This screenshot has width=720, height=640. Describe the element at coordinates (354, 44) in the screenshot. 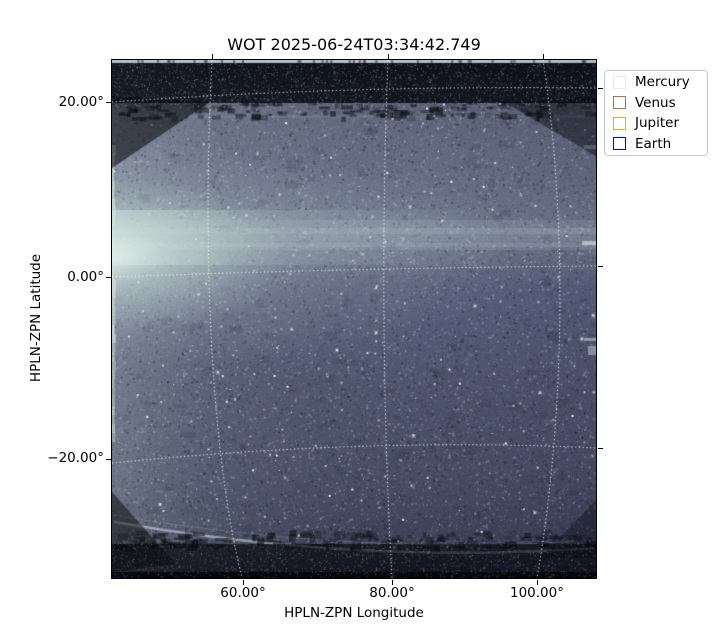

I see `plot-title: WOT 2025-06-24T03:34:42.749` at that location.